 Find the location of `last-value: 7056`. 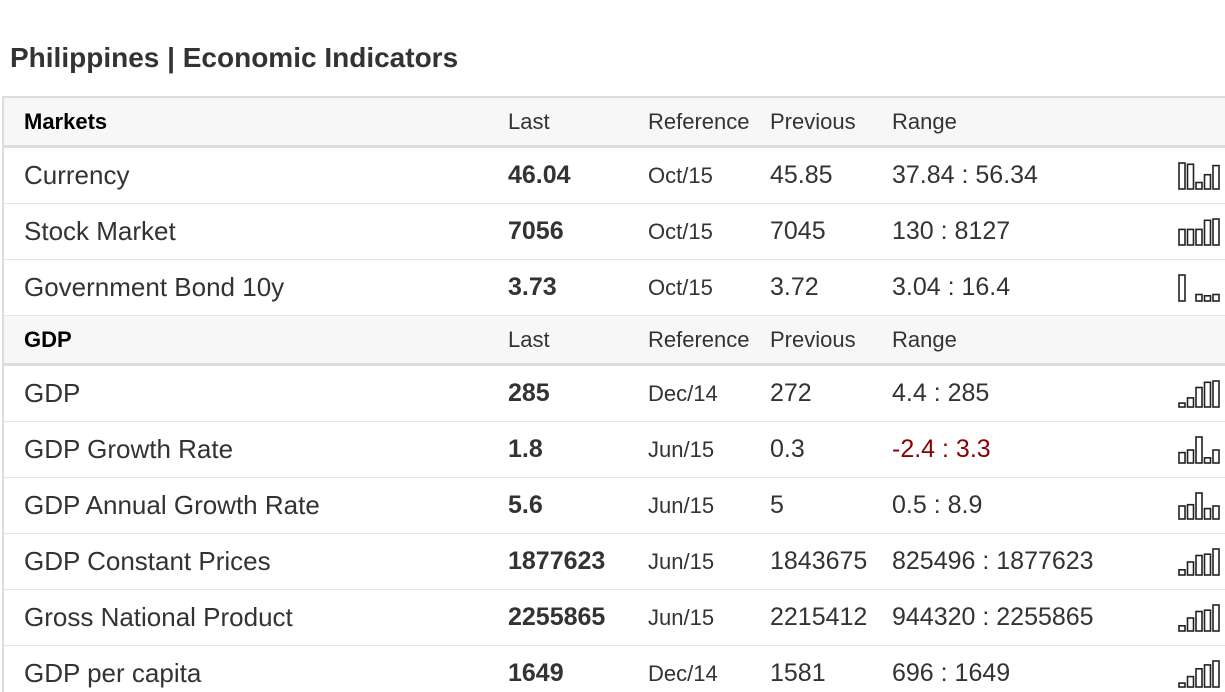

last-value: 7056 is located at coordinates (536, 231).